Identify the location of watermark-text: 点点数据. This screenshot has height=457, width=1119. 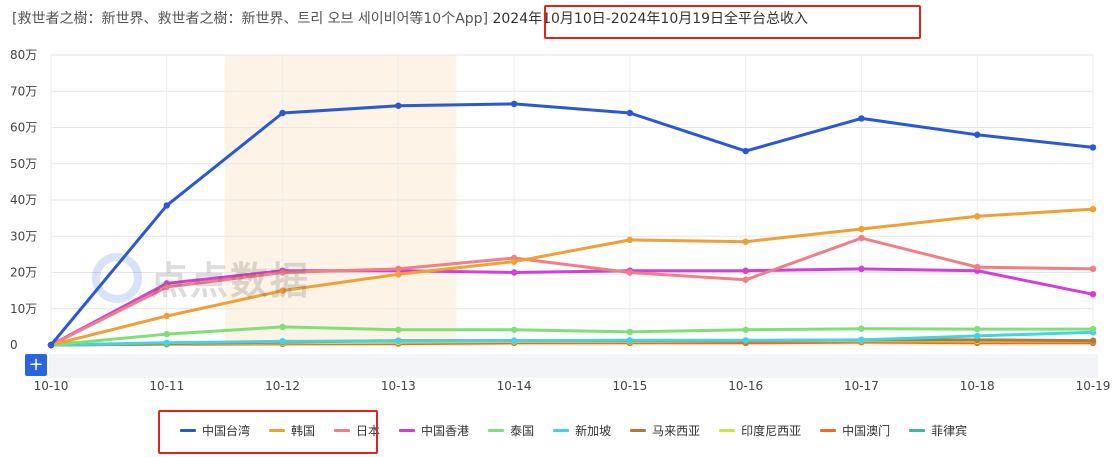
(230, 277).